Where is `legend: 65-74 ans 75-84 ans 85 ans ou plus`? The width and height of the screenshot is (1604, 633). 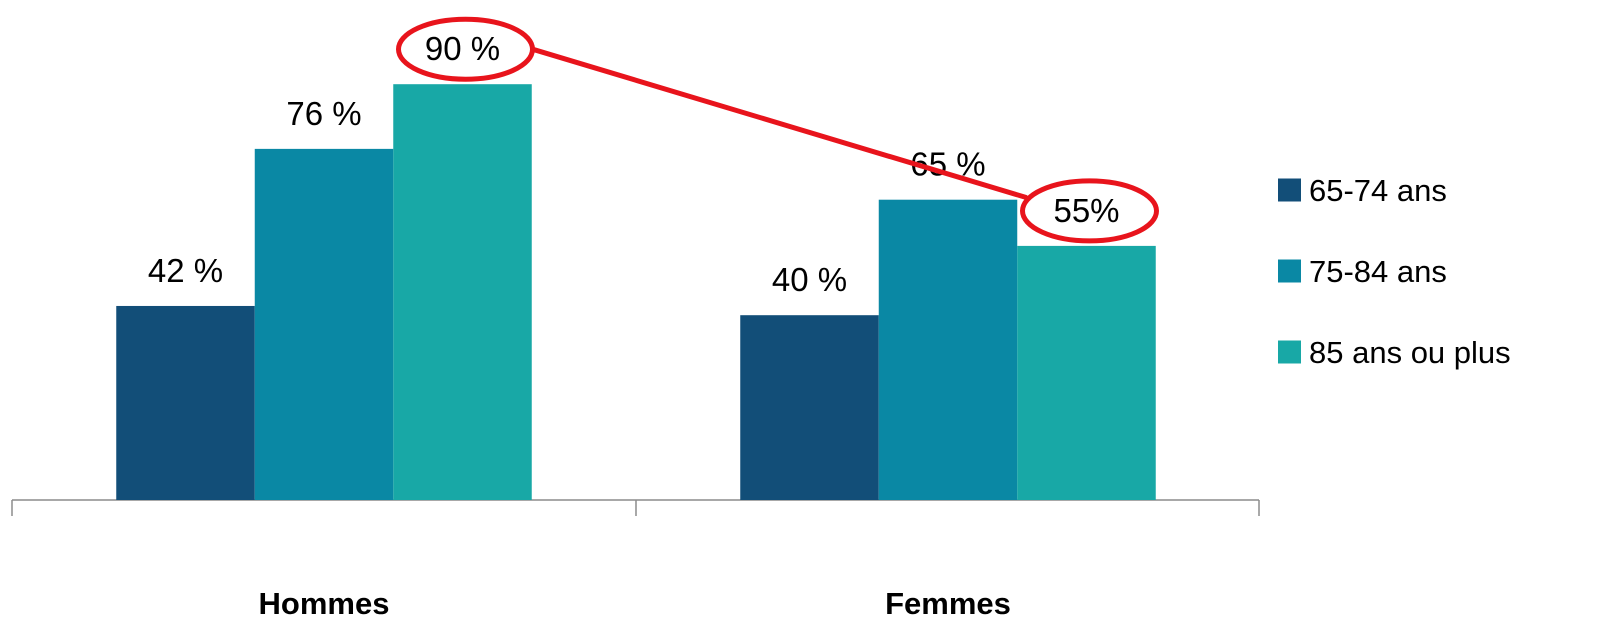
legend: 65-74 ans 75-84 ans 85 ans ou plus is located at coordinates (1394, 271).